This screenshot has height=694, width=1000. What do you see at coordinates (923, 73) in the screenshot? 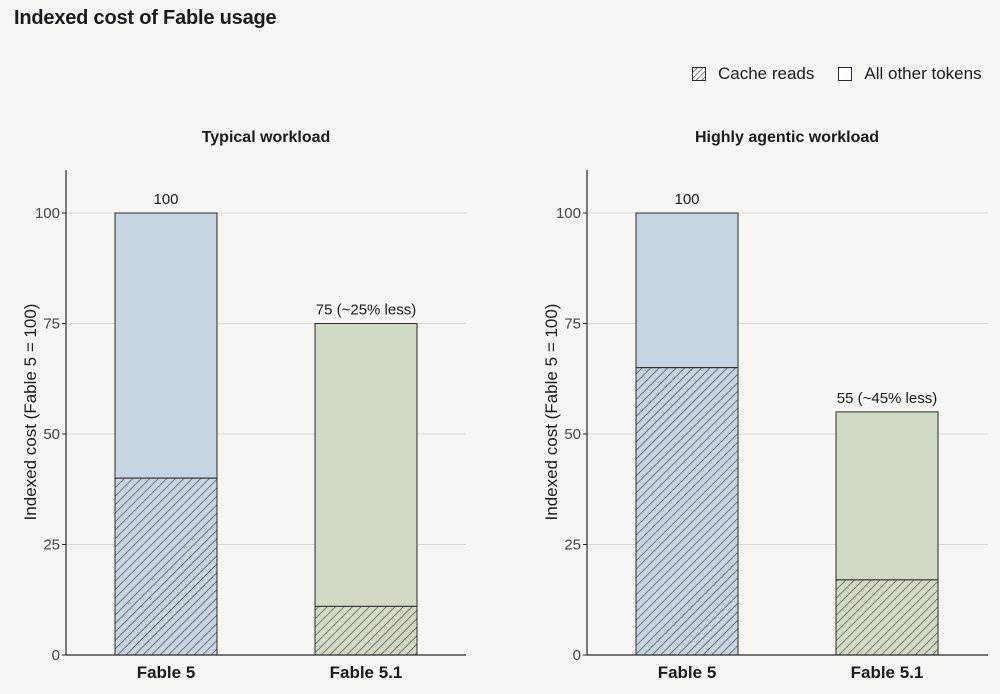
I see `legend-label-all-other-tokens: All other tokens` at bounding box center [923, 73].